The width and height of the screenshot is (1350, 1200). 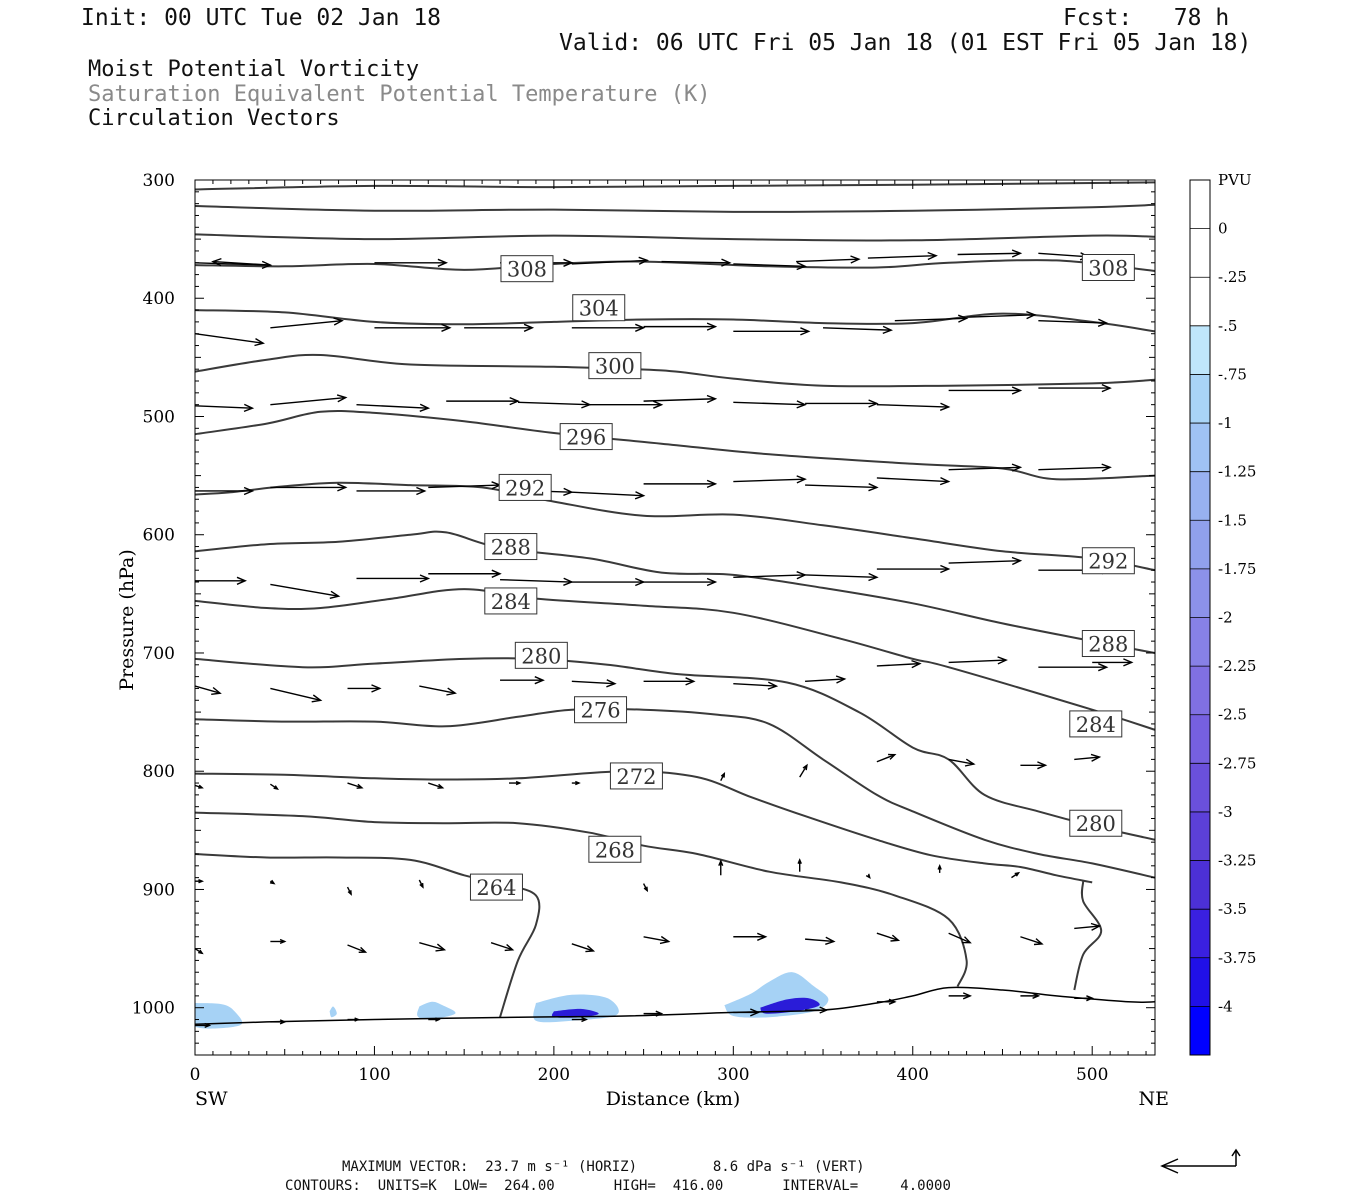 I want to click on pv-minimum-core, so click(x=575, y=1013).